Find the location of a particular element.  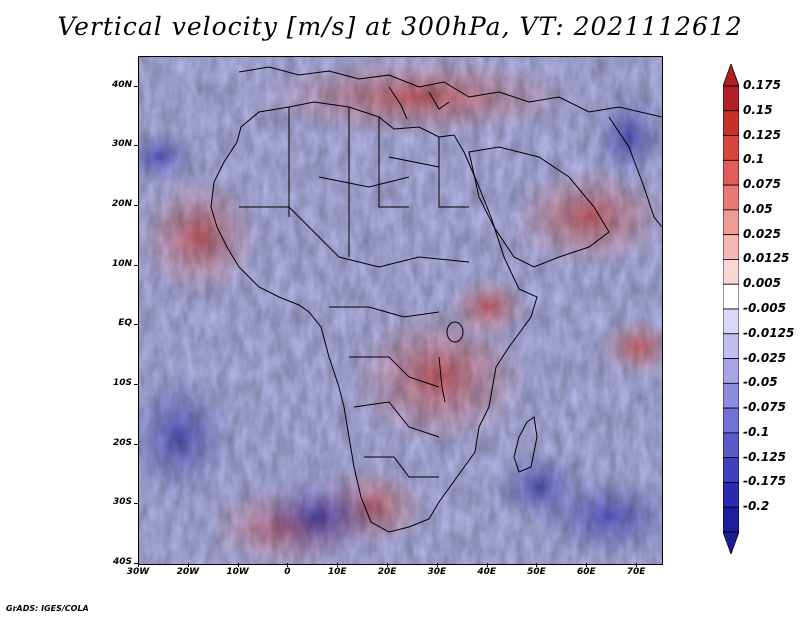

colorbar-label: 0.15 is located at coordinates (758, 109).